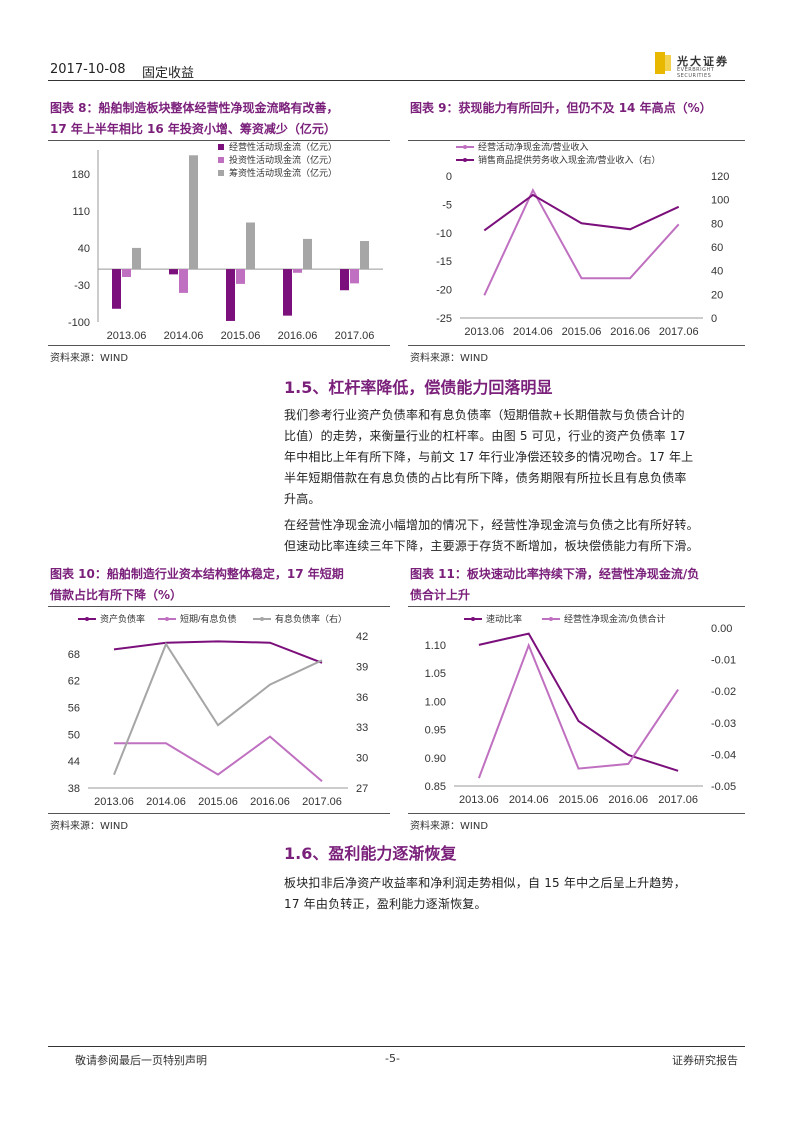 This screenshot has height=1122, width=793. I want to click on fig8-title-line1: 图表 8：船舶制造板块整体经营性净现金流略有改善，, so click(194, 108).